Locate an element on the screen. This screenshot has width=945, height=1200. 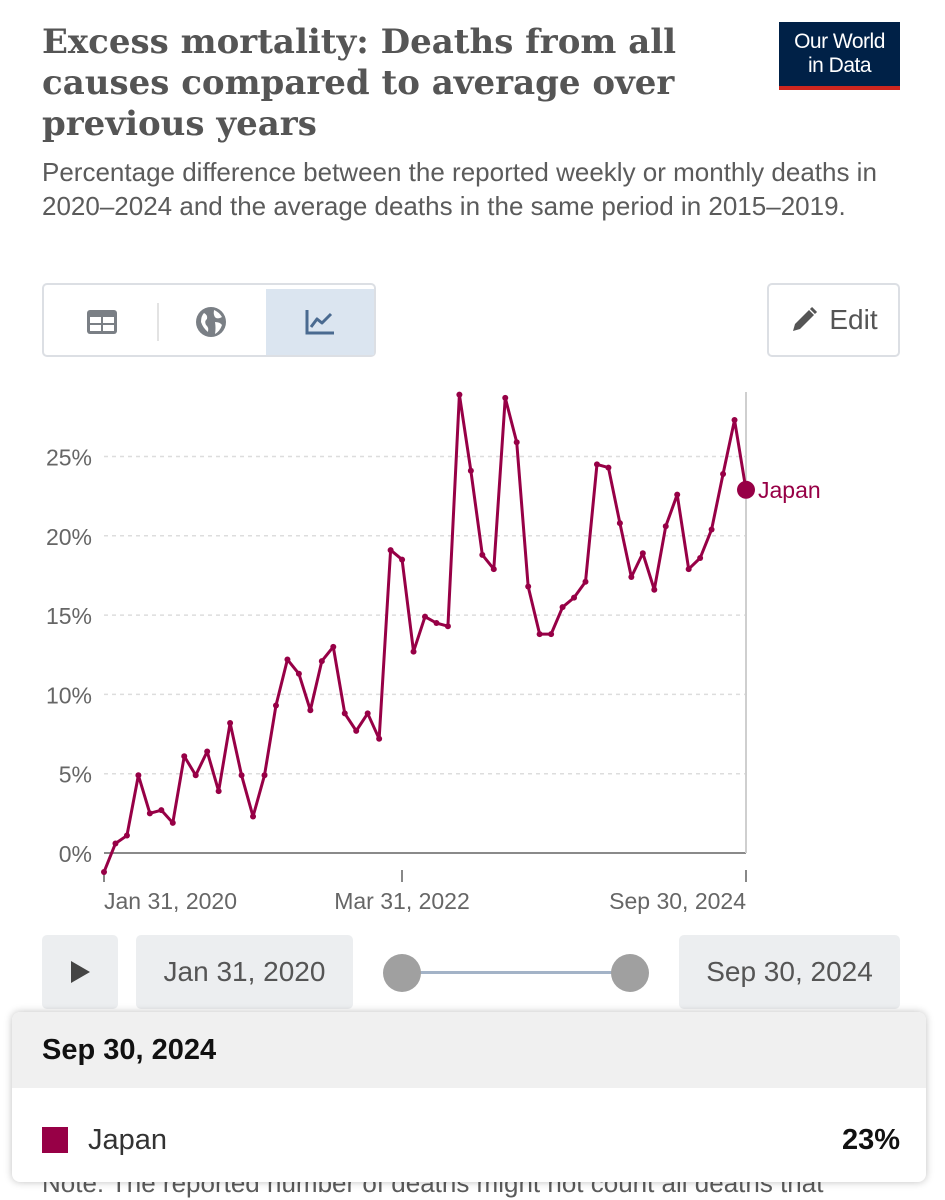
timeline-slider-track is located at coordinates (516, 972).